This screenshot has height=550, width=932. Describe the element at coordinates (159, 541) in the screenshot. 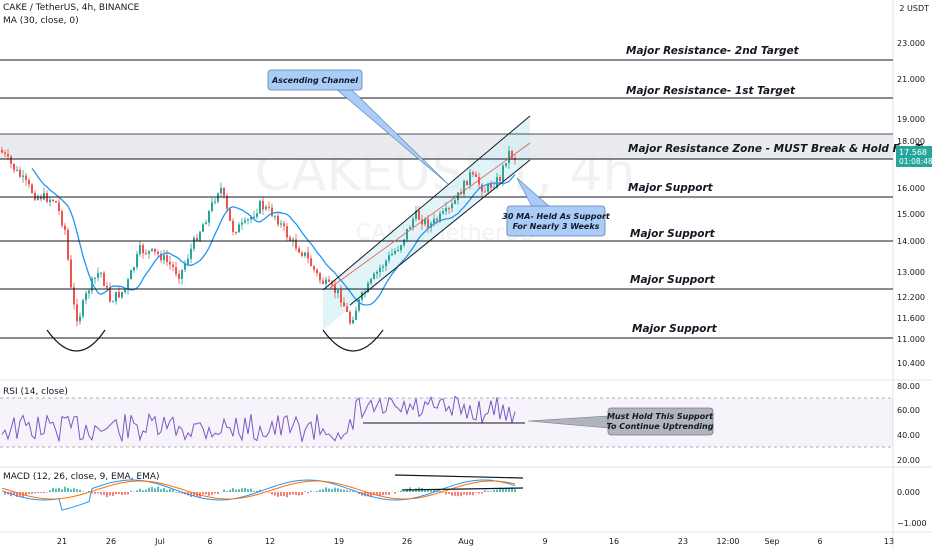

I see `time-tick-label: Jul` at that location.